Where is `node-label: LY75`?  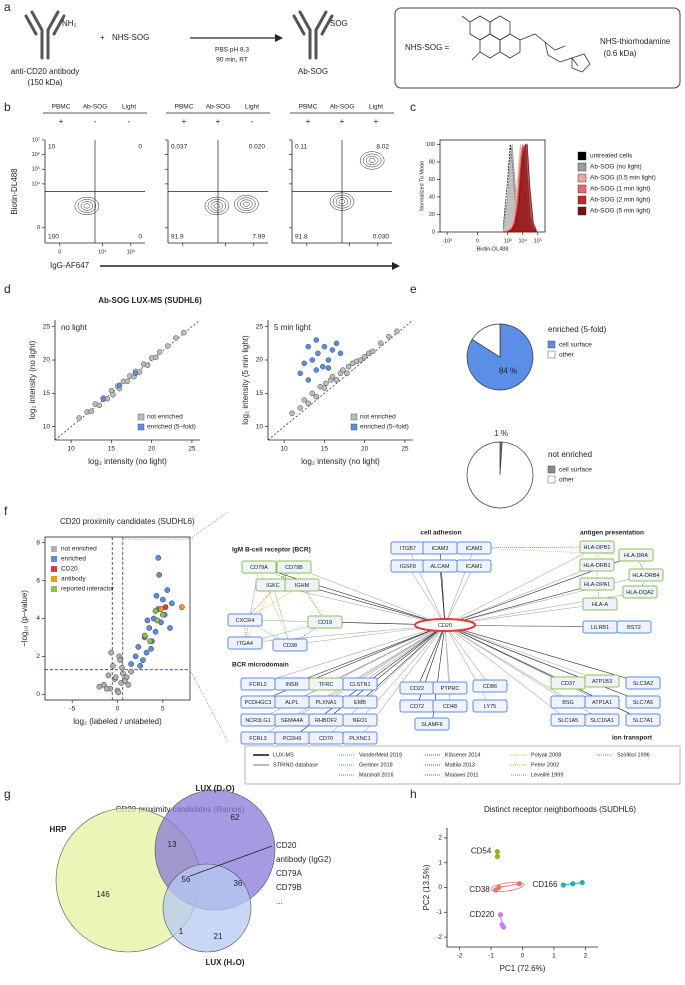
node-label: LY75 is located at coordinates (490, 707).